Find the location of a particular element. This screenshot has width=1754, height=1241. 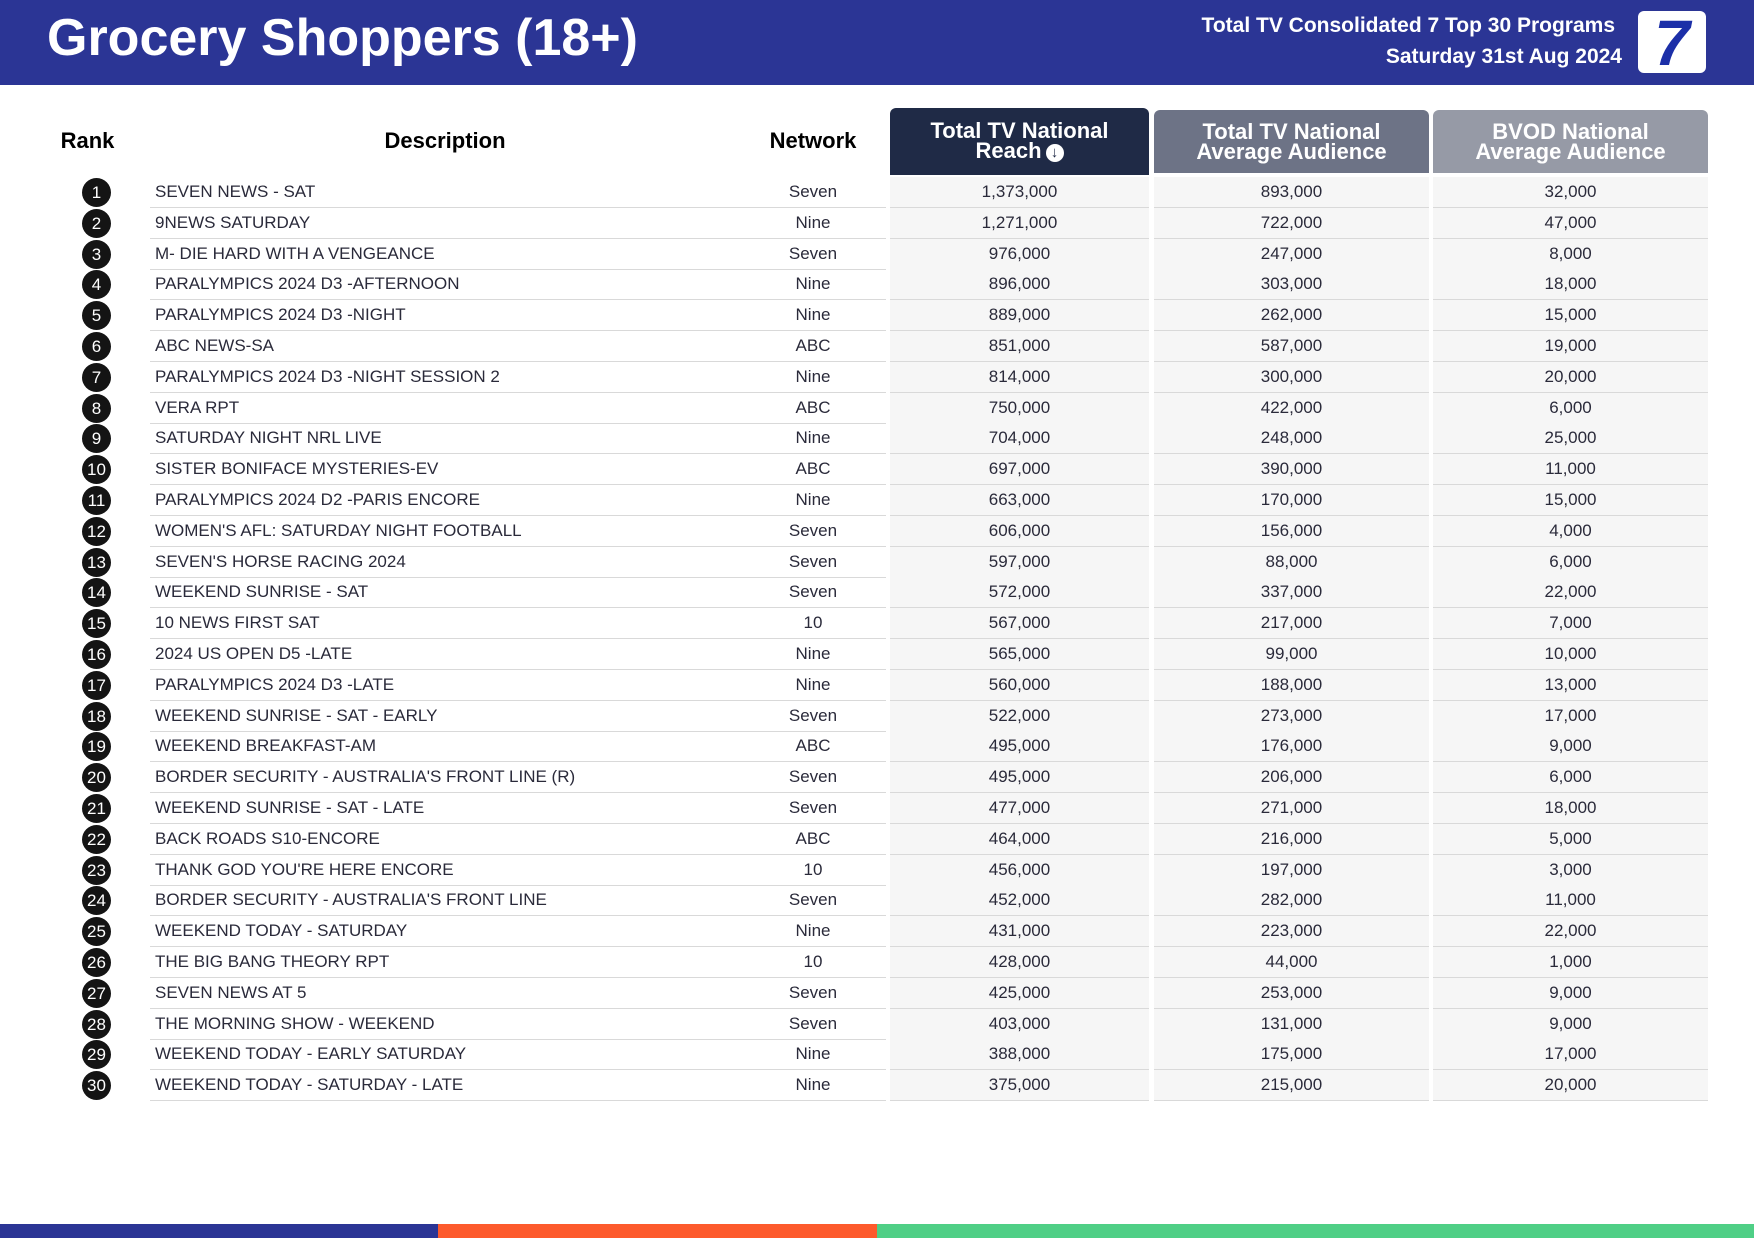

program-description: THANK GOD YOU'RE HERE ENCORE is located at coordinates (446, 870).